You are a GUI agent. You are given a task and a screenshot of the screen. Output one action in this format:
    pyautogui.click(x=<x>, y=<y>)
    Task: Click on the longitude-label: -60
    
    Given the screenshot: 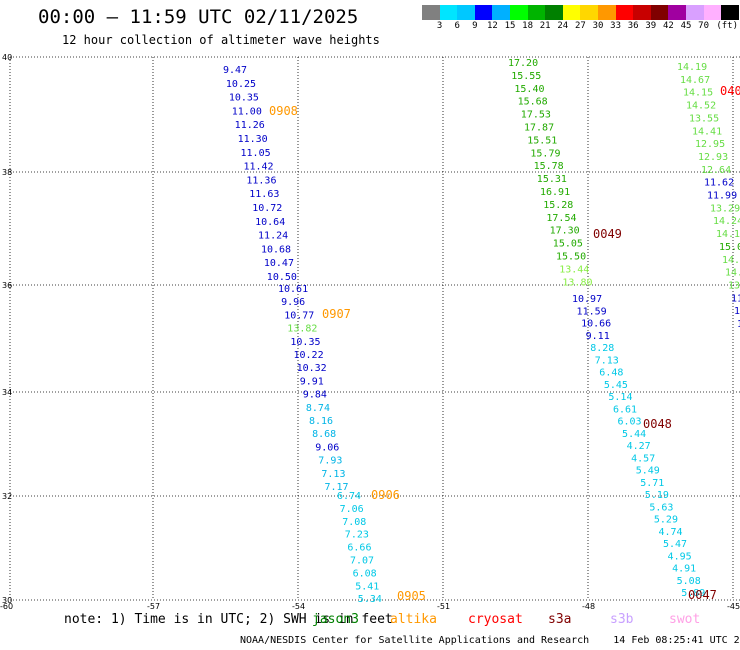 What is the action you would take?
    pyautogui.click(x=6, y=606)
    